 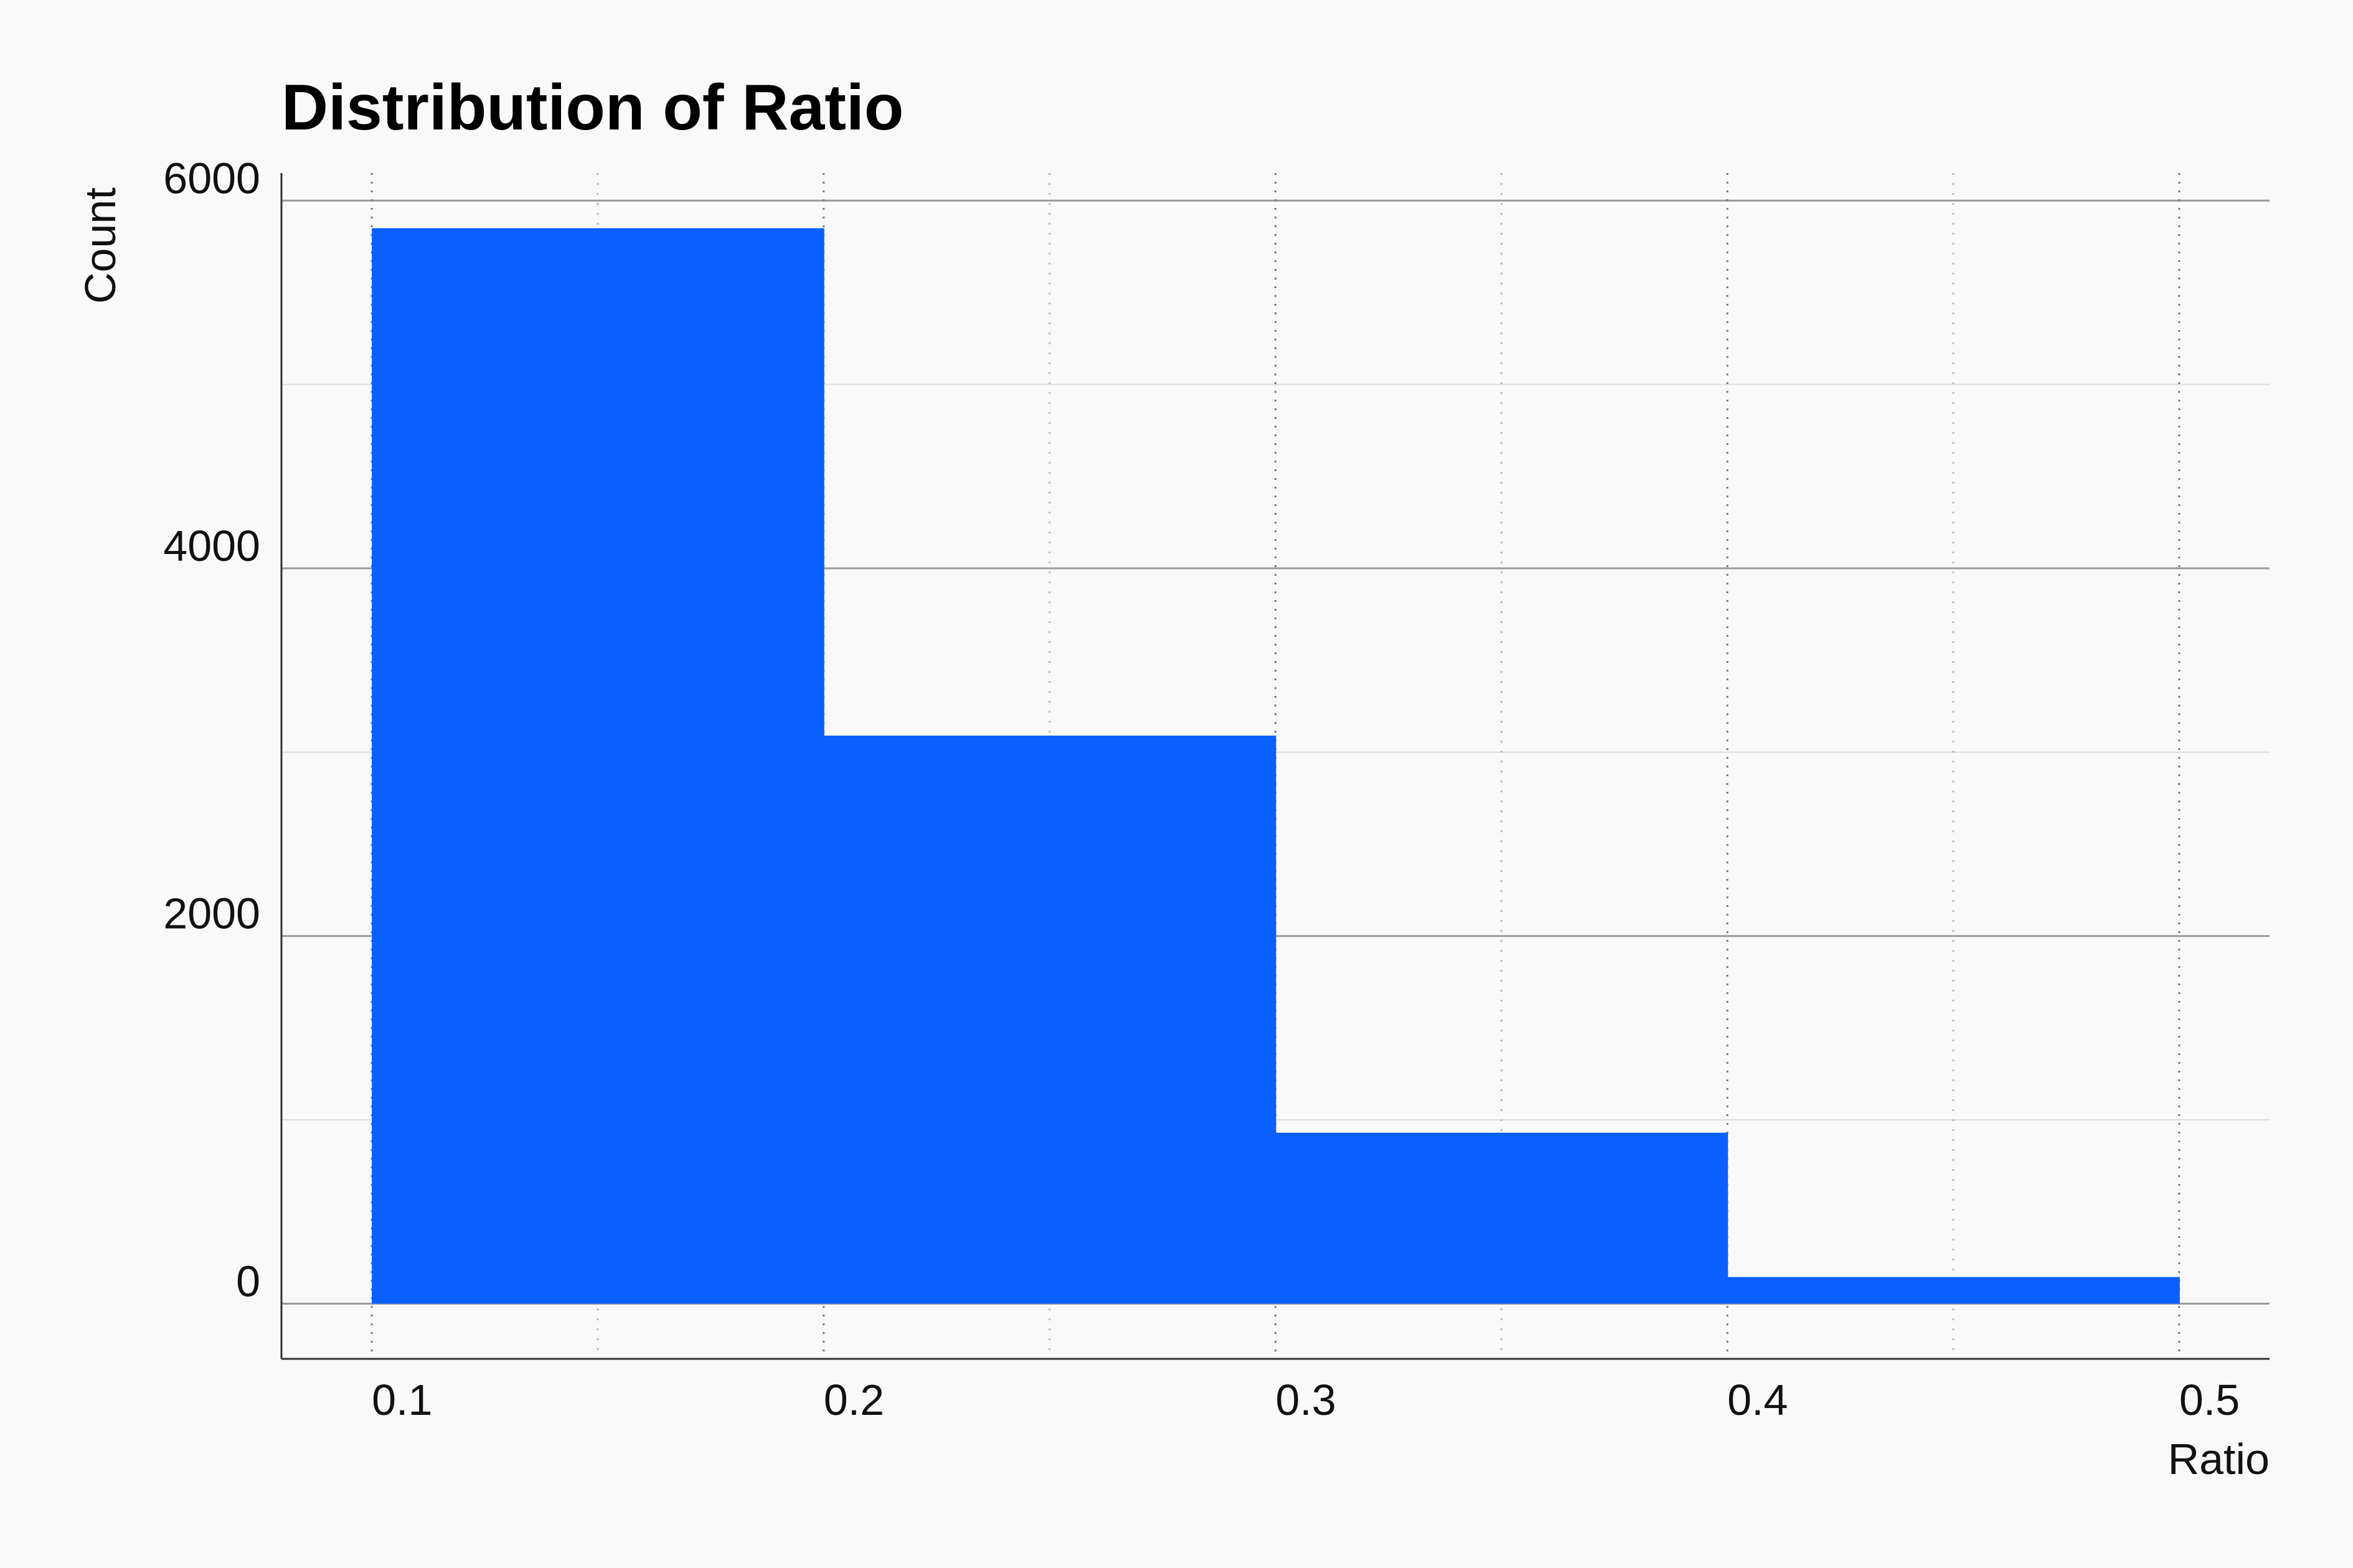 What do you see at coordinates (1306, 1400) in the screenshot?
I see `x-tick-label: 0.3` at bounding box center [1306, 1400].